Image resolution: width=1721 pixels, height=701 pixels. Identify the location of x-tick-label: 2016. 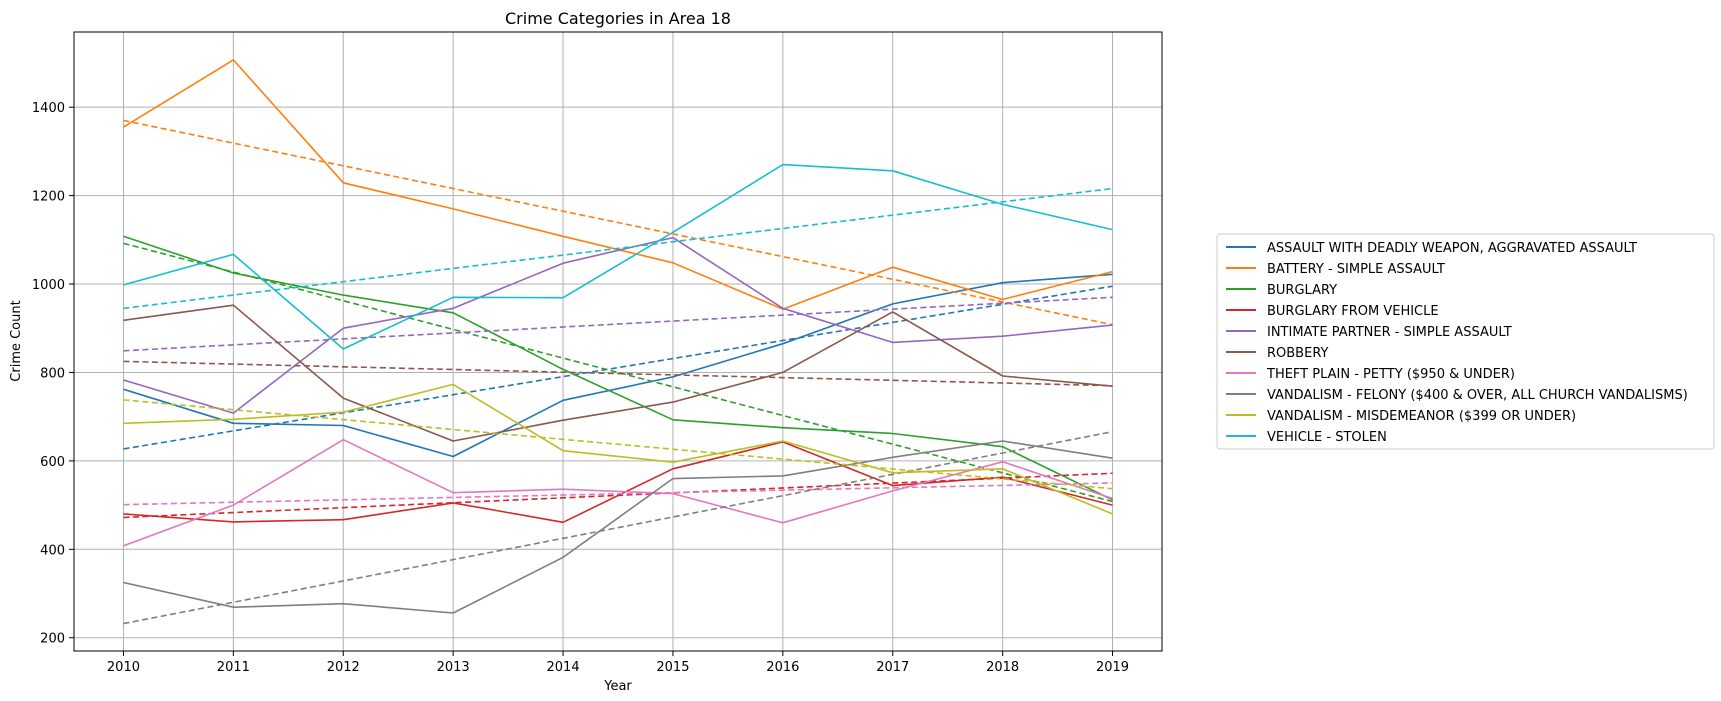
(782, 667).